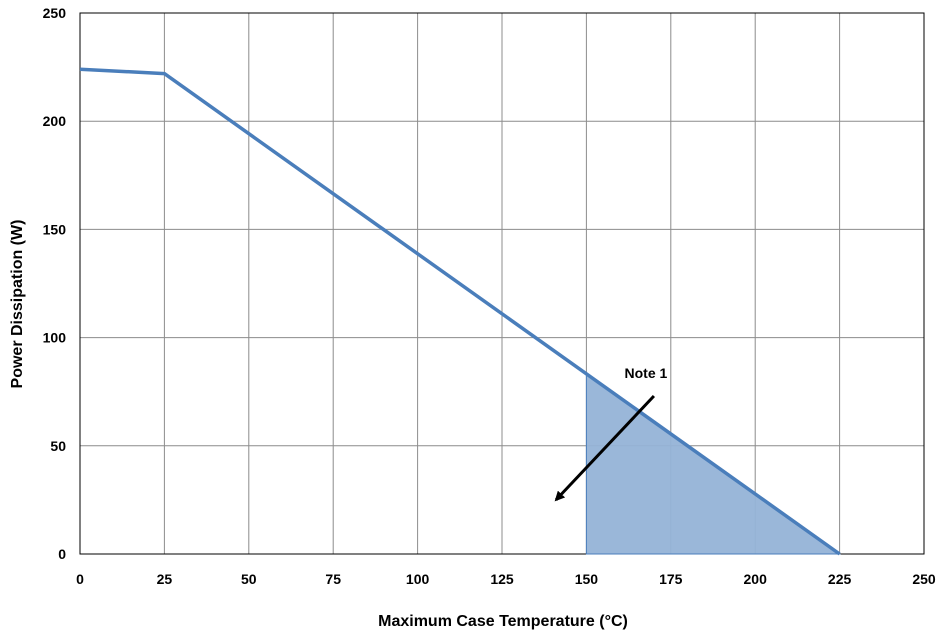 Image resolution: width=940 pixels, height=635 pixels. What do you see at coordinates (62, 554) in the screenshot?
I see `y-tick-label: 0` at bounding box center [62, 554].